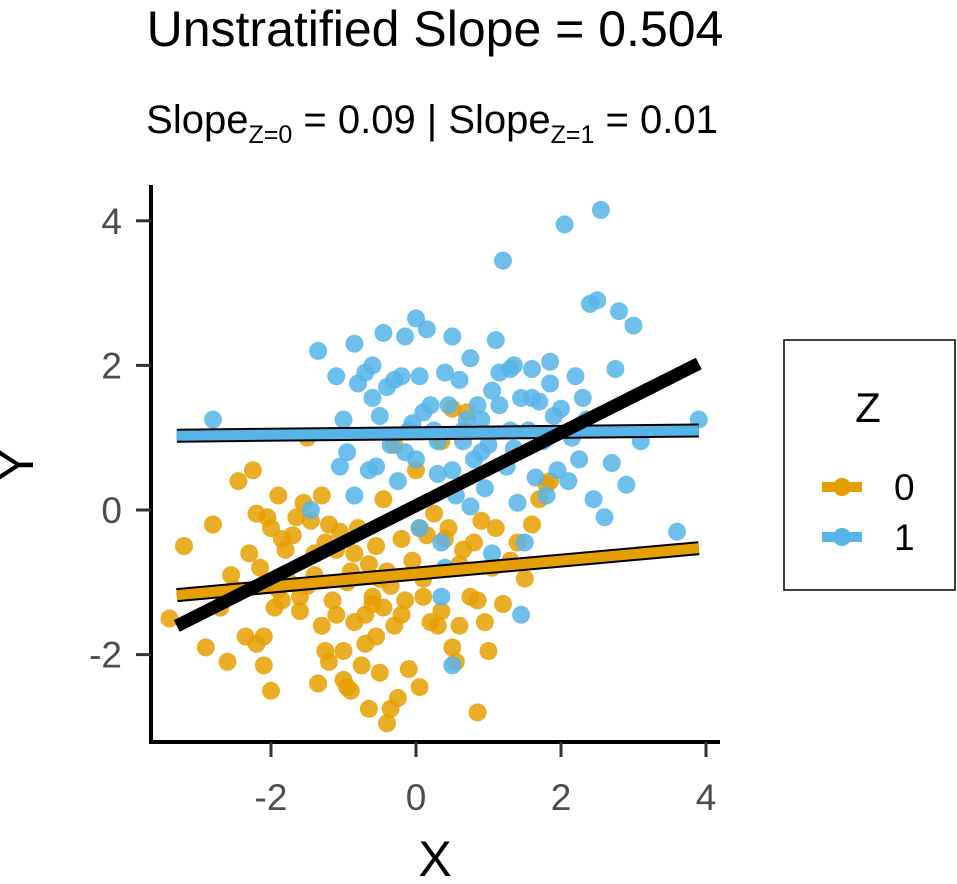  I want to click on legend-key-point-z0, so click(842, 487).